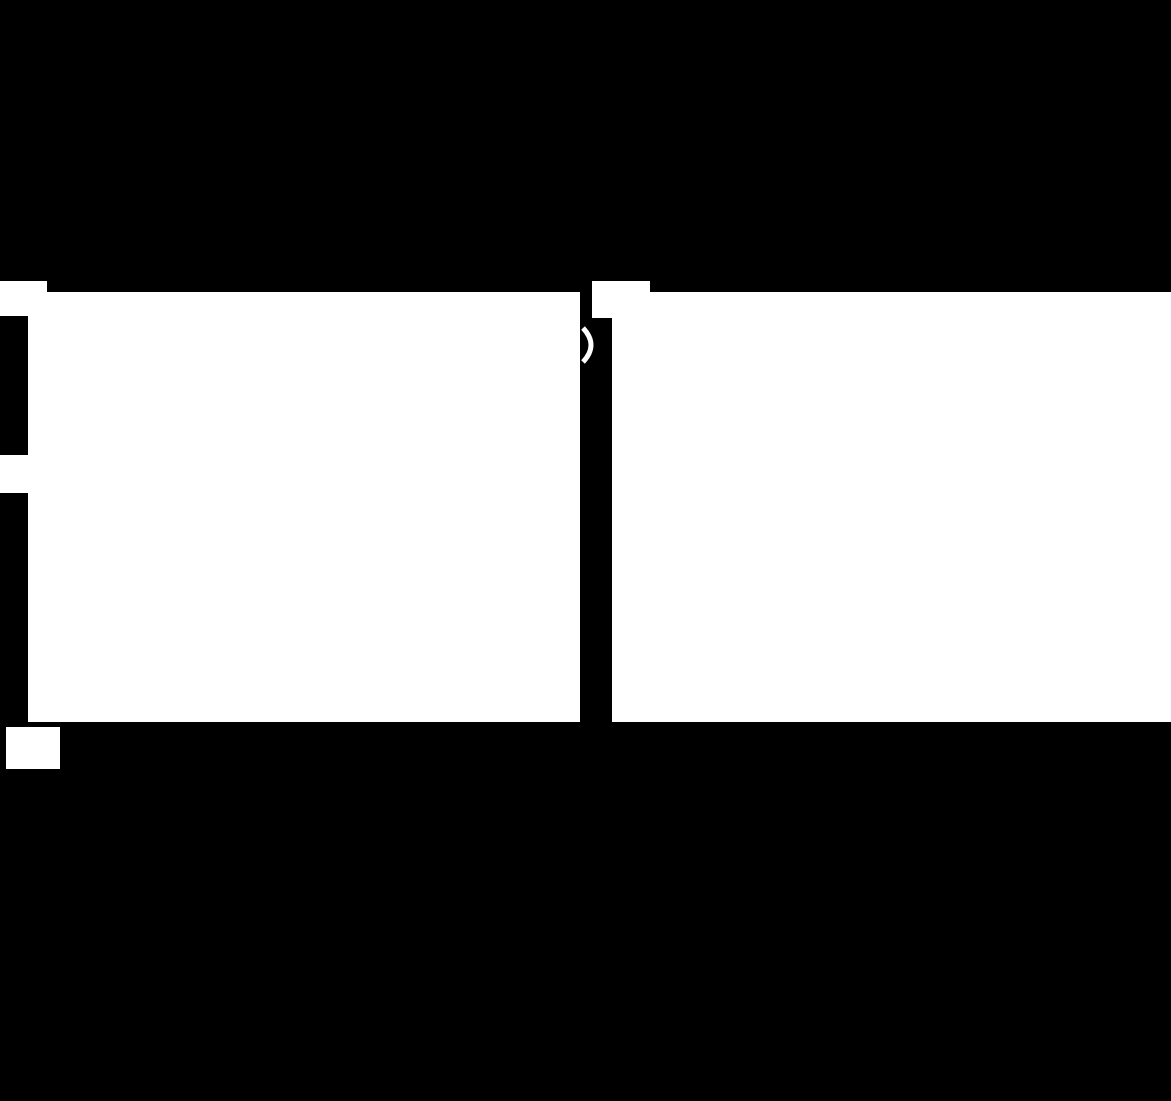 This screenshot has height=1101, width=1171. What do you see at coordinates (621, 299) in the screenshot?
I see `panel-label-d` at bounding box center [621, 299].